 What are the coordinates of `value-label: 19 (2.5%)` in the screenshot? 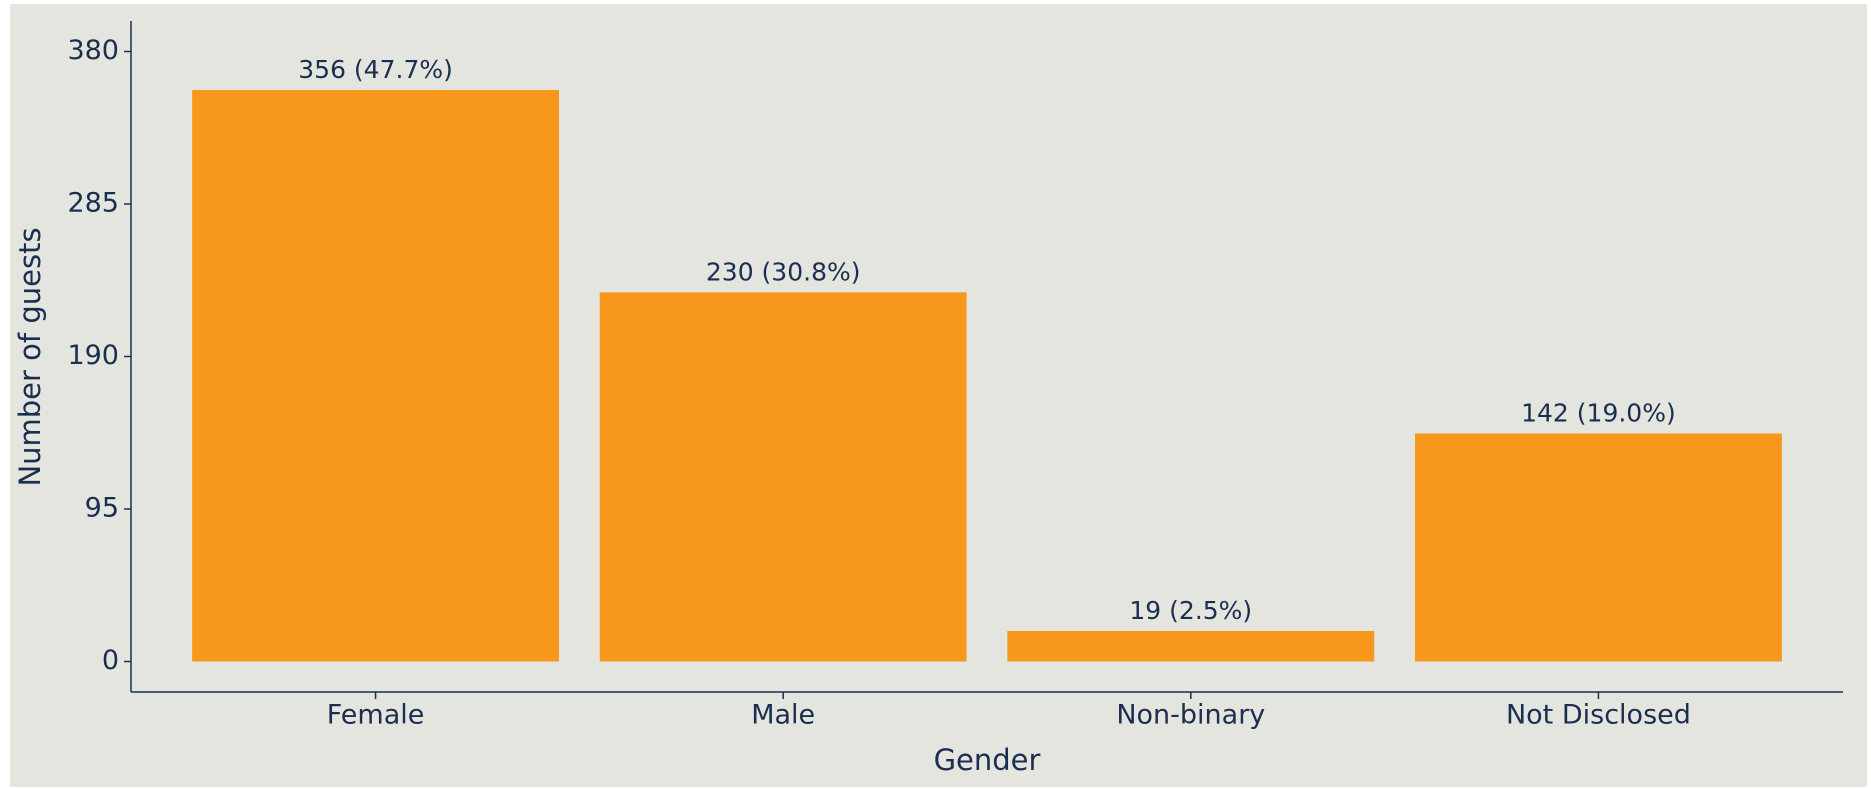 It's located at (1190, 610).